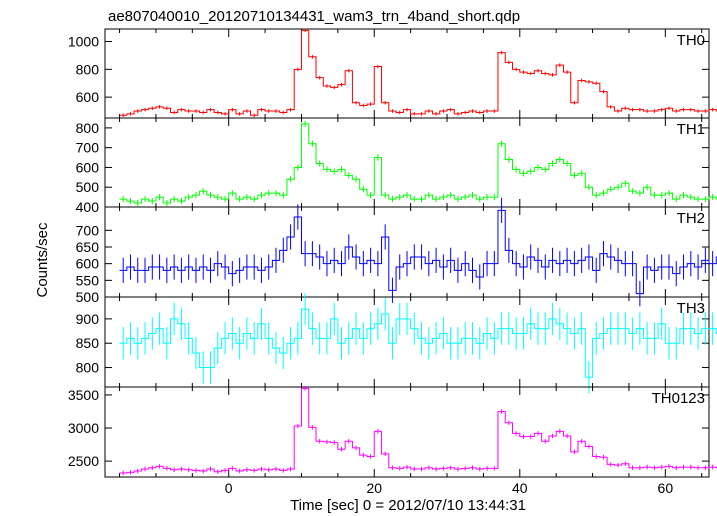  I want to click on y-tick-label: 3500, so click(83, 395).